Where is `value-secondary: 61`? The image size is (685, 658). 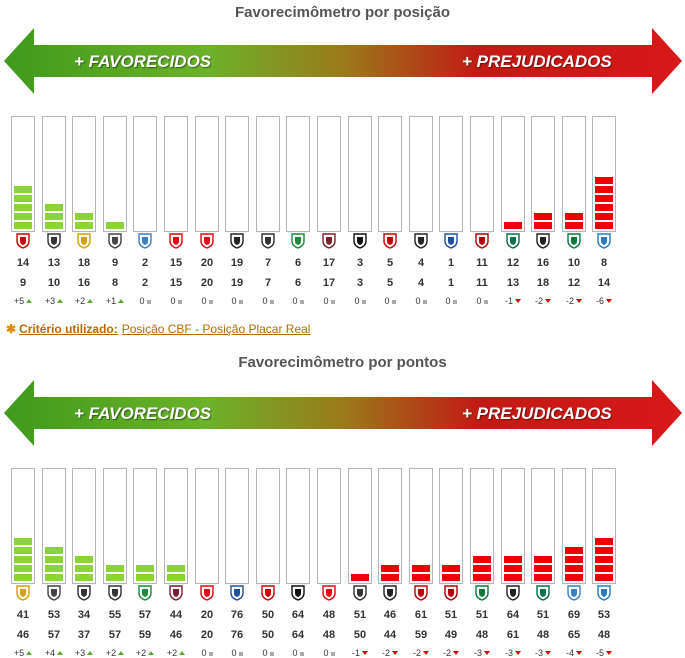
value-secondary: 61 is located at coordinates (513, 635).